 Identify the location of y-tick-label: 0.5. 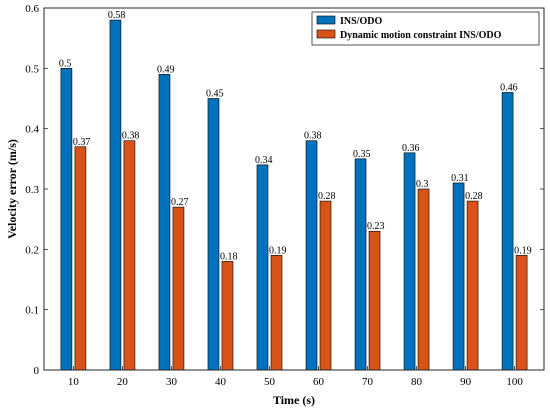
(32, 69).